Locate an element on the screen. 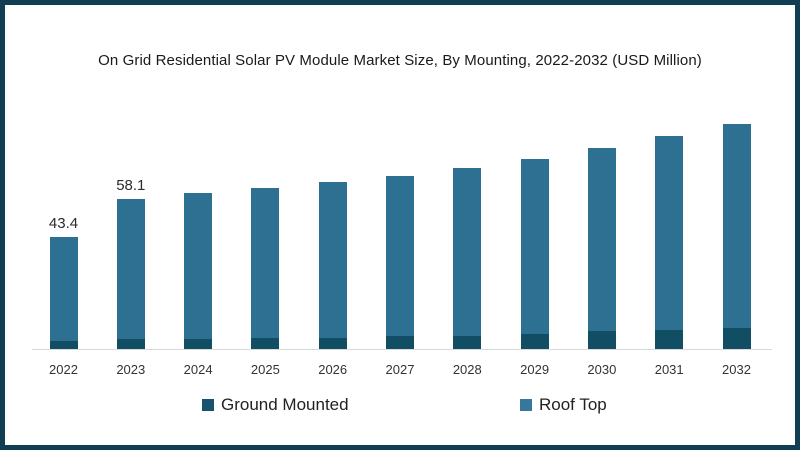 This screenshot has width=800, height=450. bar-2025 is located at coordinates (265, 268).